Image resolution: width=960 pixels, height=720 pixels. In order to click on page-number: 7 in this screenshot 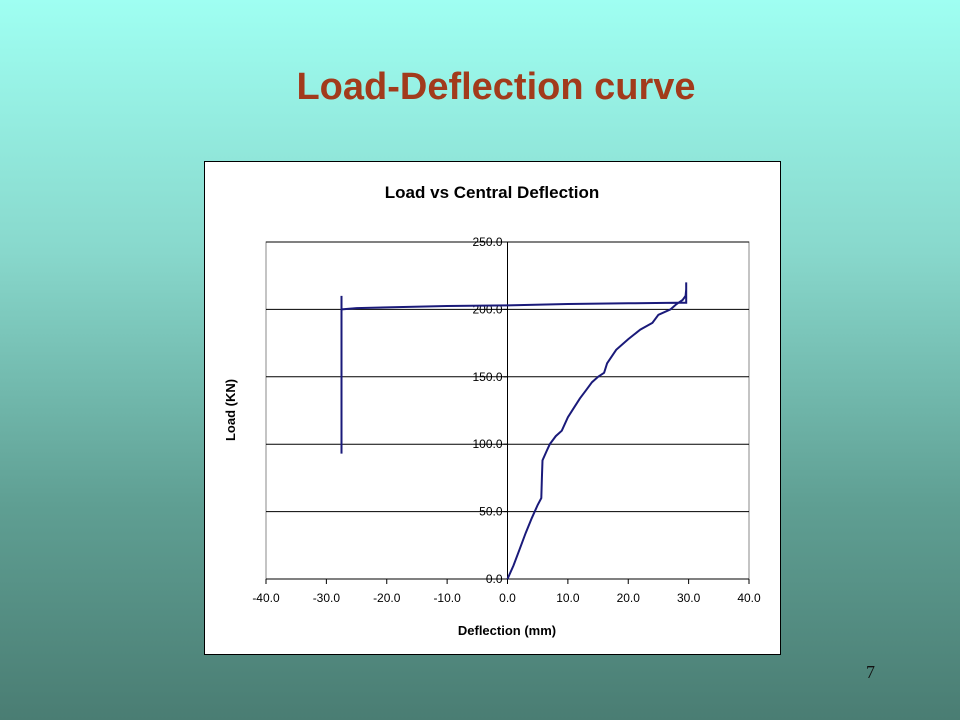, I will do `click(870, 672)`.